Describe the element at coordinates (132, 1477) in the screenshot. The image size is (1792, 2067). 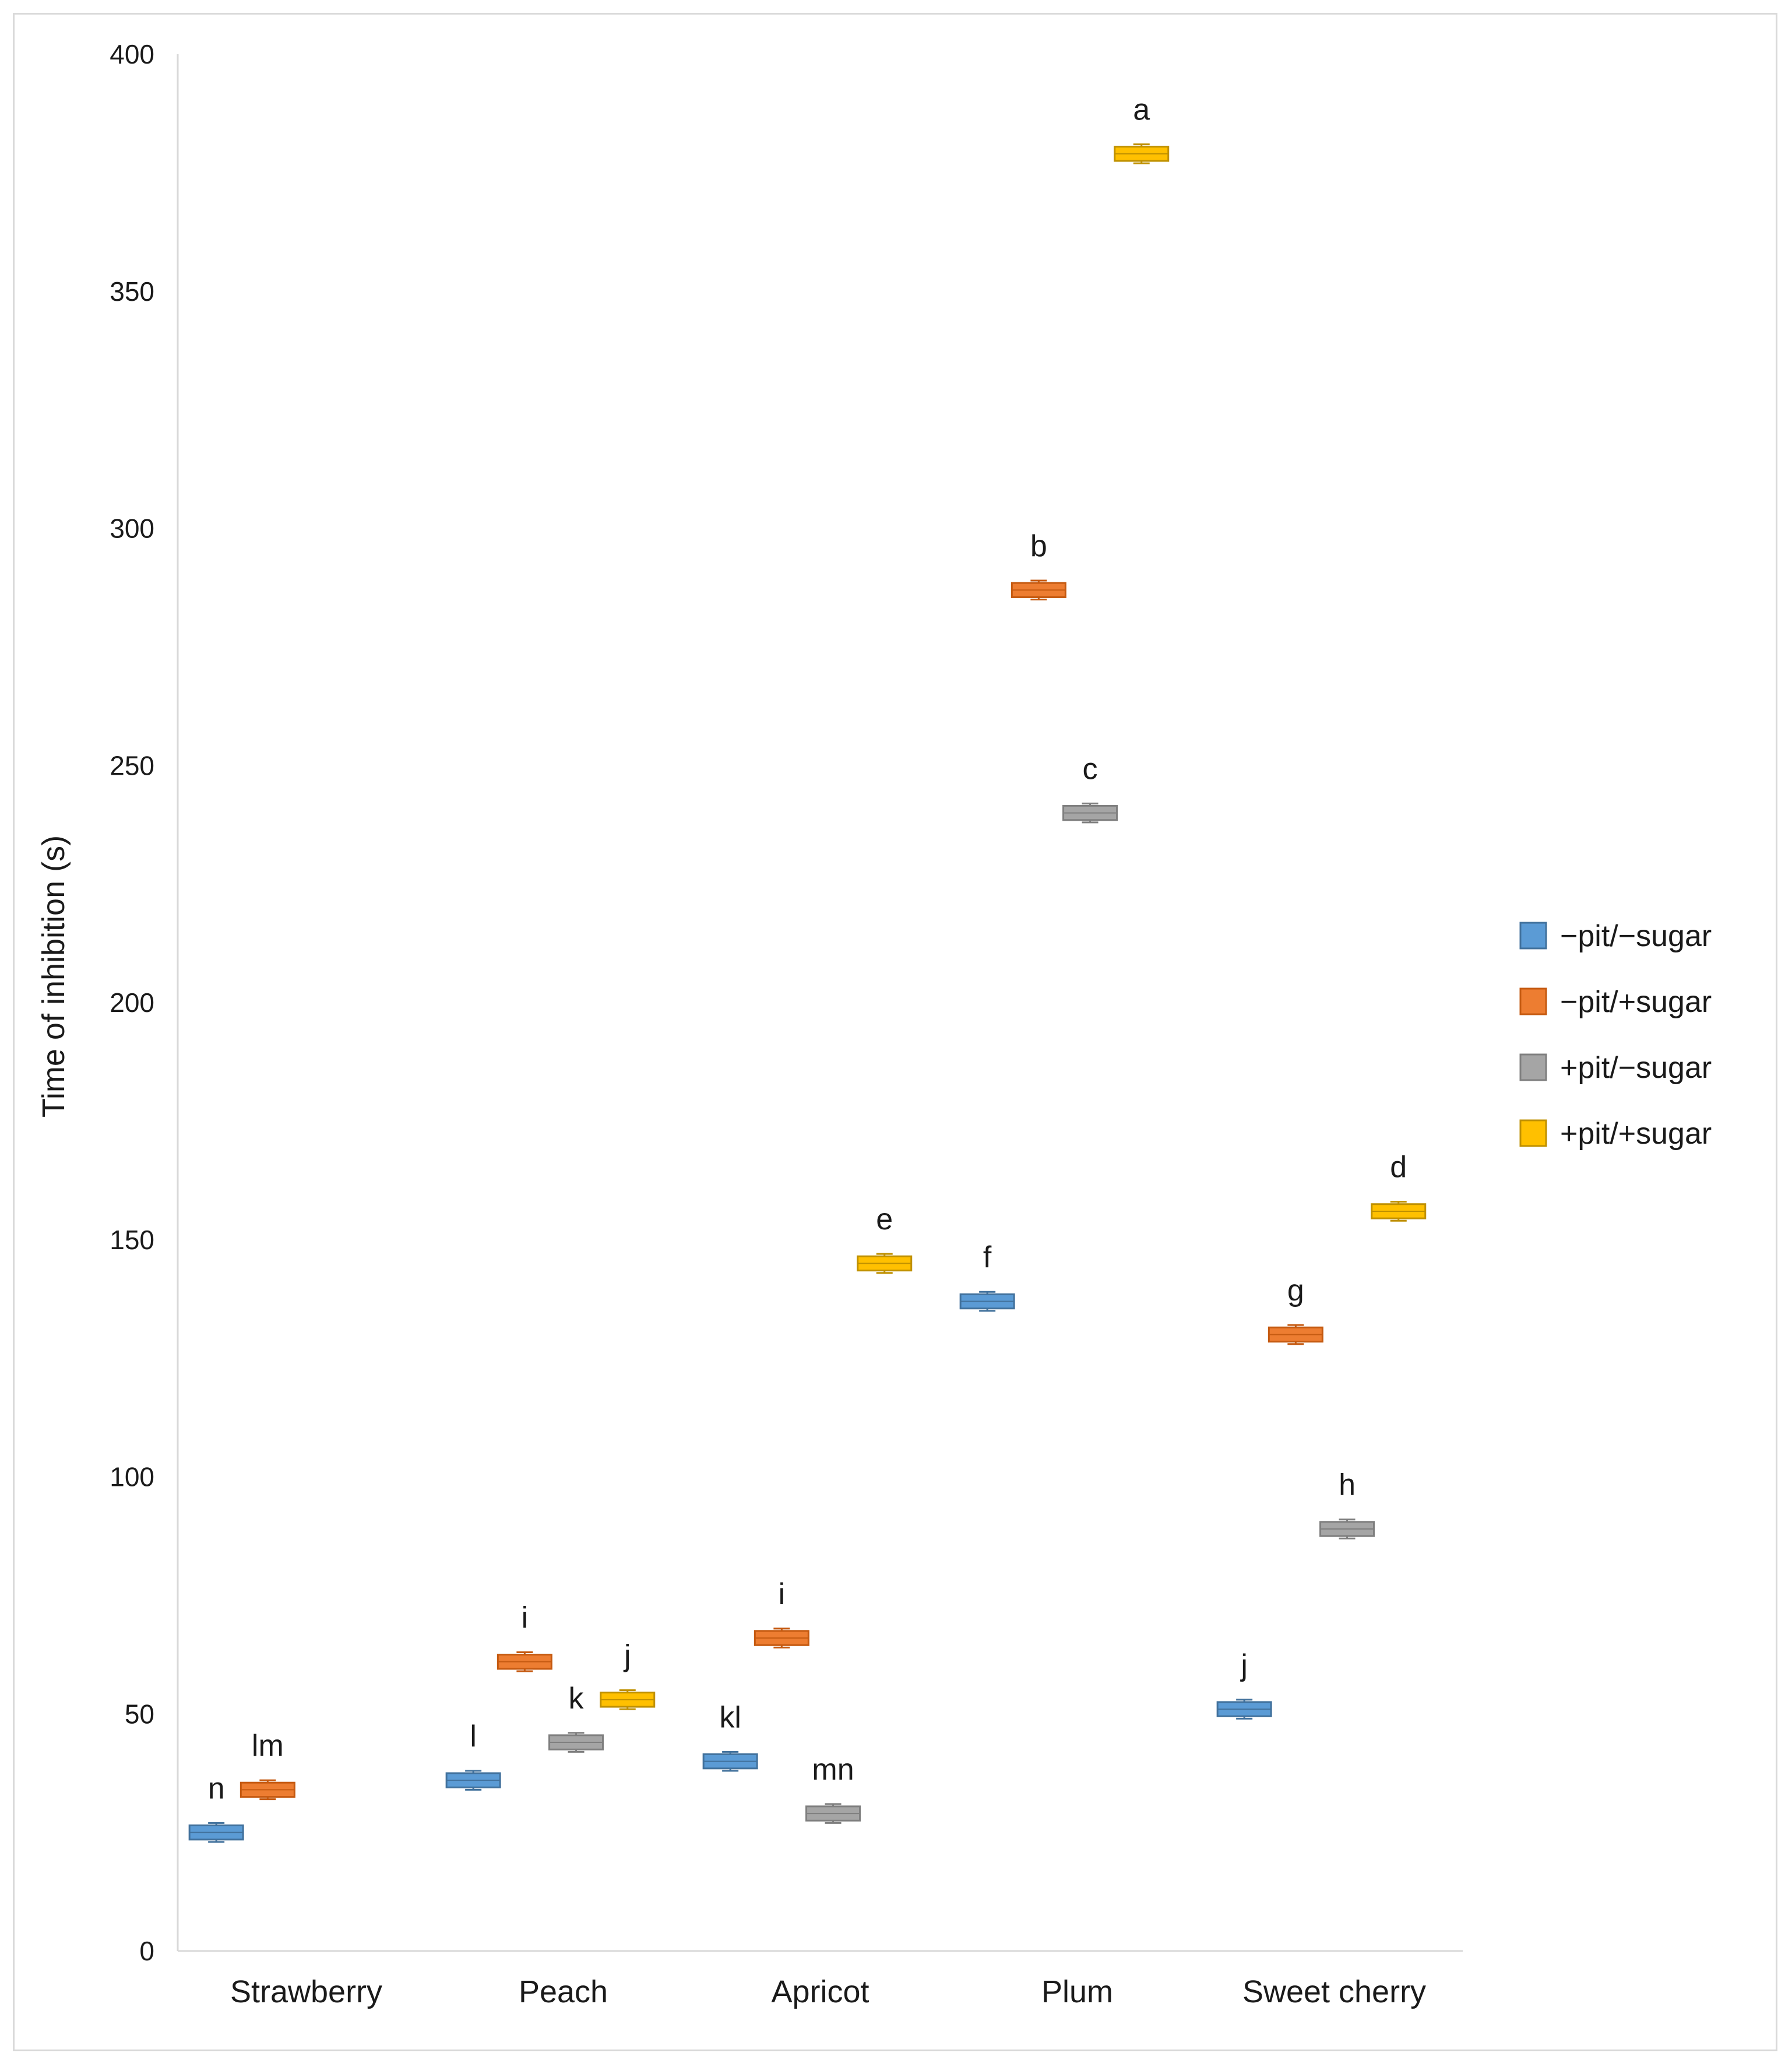
I see `y-tick-label: 100` at that location.